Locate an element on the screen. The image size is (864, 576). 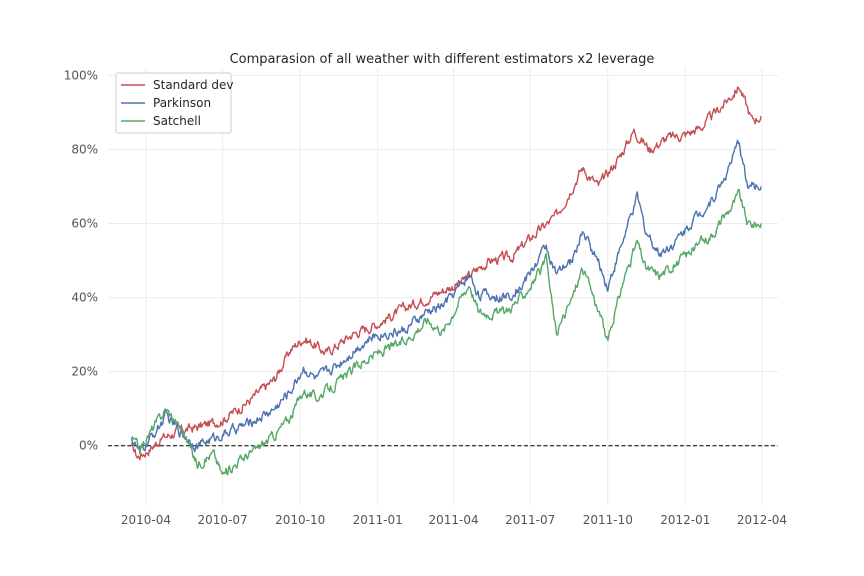
legend: Standard dev Parkinson Satchell is located at coordinates (174, 103).